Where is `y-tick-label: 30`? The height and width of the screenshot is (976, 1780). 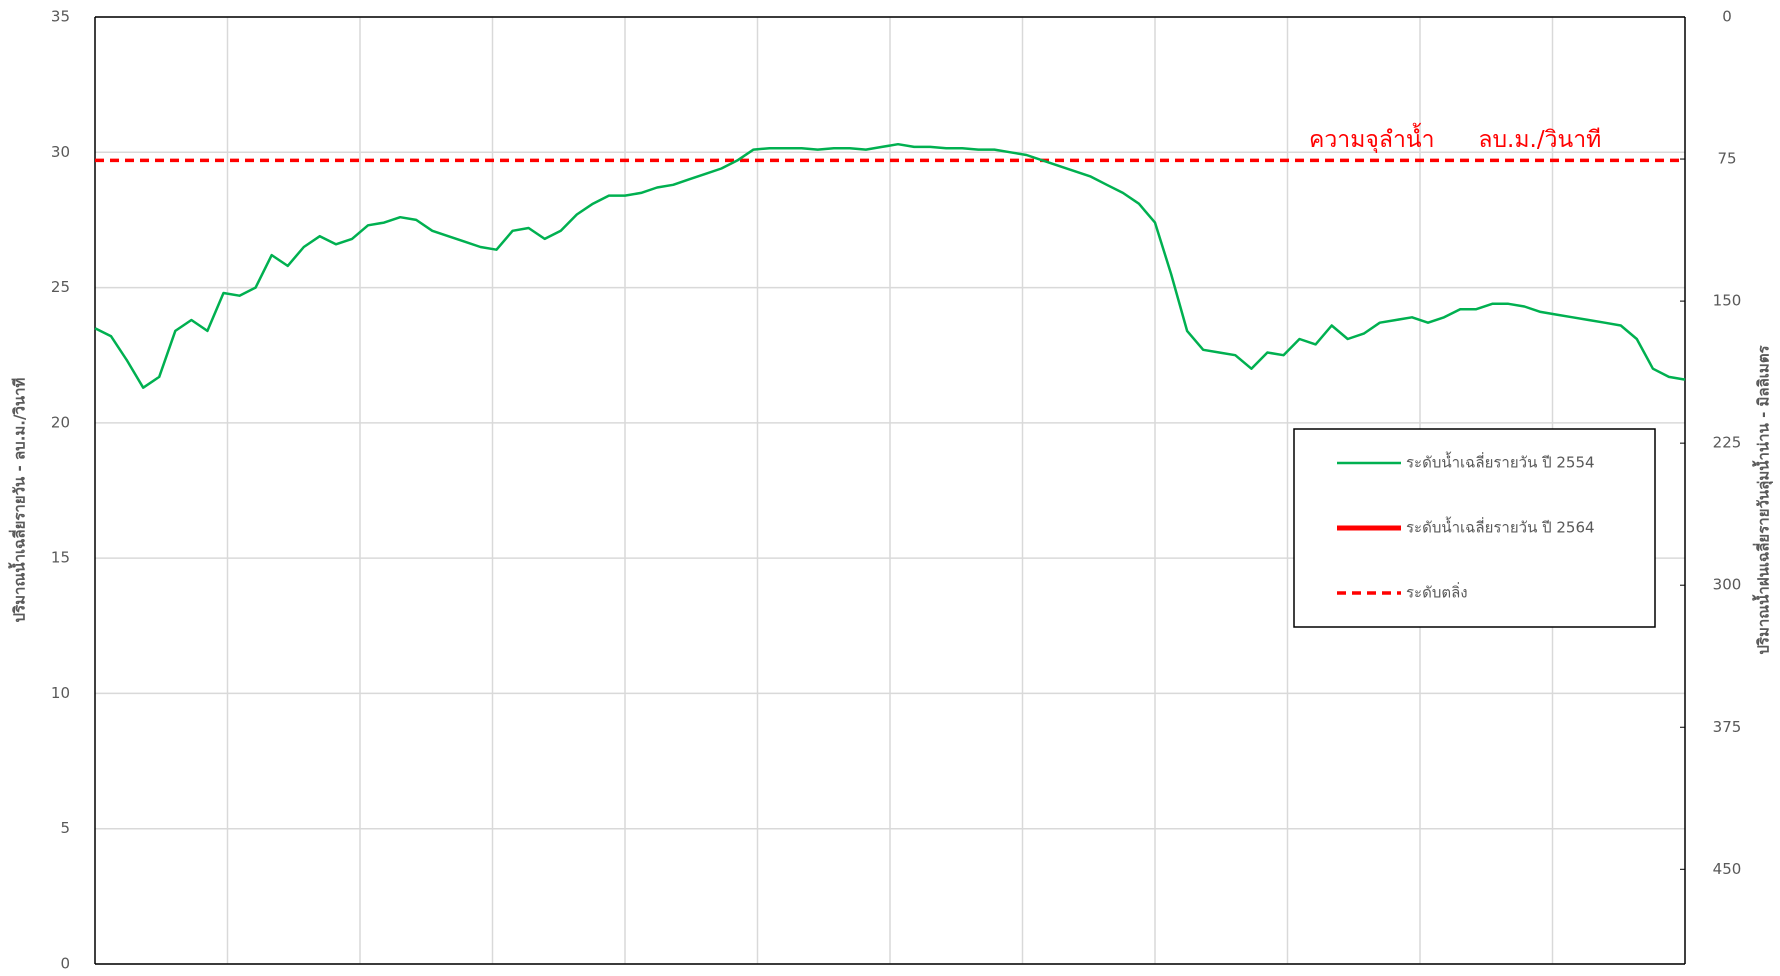 y-tick-label: 30 is located at coordinates (60, 152).